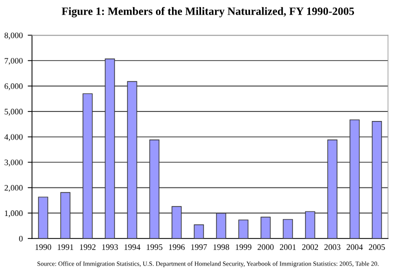  Describe the element at coordinates (208, 12) in the screenshot. I see `chart-title: Figure 1: Members of the Military Naturalized, FY 1990-2005` at that location.